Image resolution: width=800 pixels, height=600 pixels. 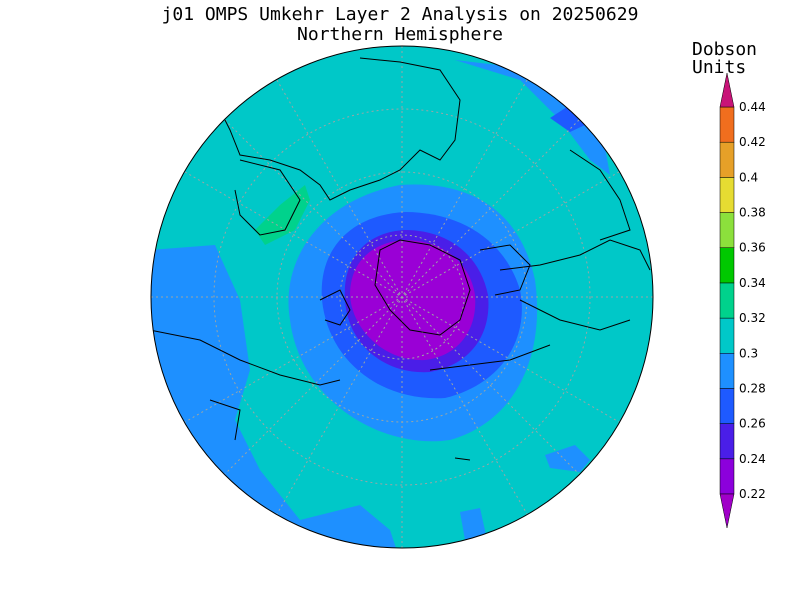 I want to click on colorbar-tick-label: 0.32, so click(x=752, y=318).